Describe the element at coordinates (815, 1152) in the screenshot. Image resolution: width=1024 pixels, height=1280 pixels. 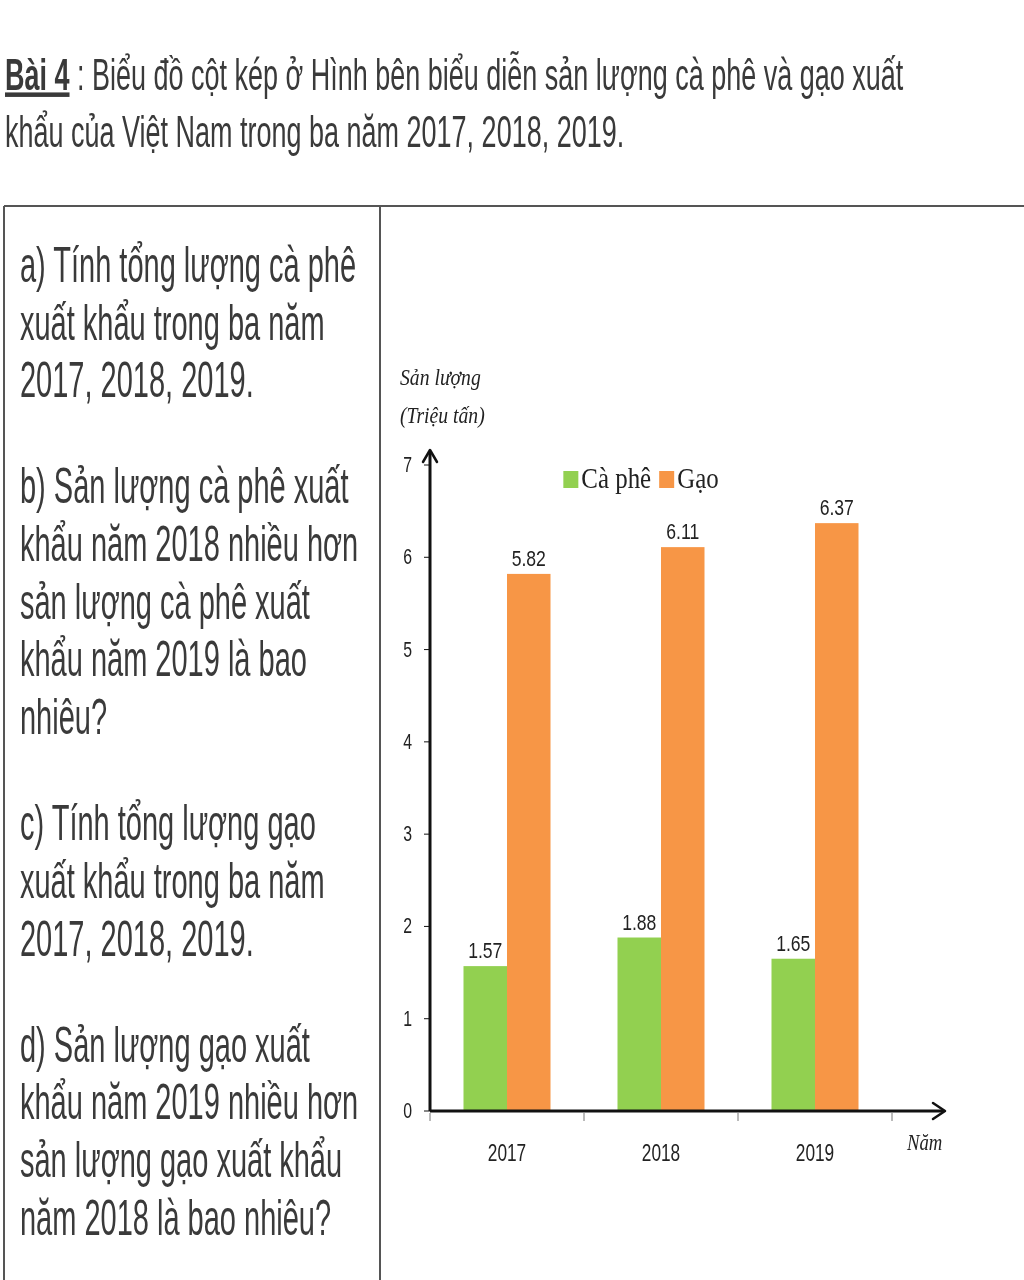
I see `x-tick-label: 2019` at that location.